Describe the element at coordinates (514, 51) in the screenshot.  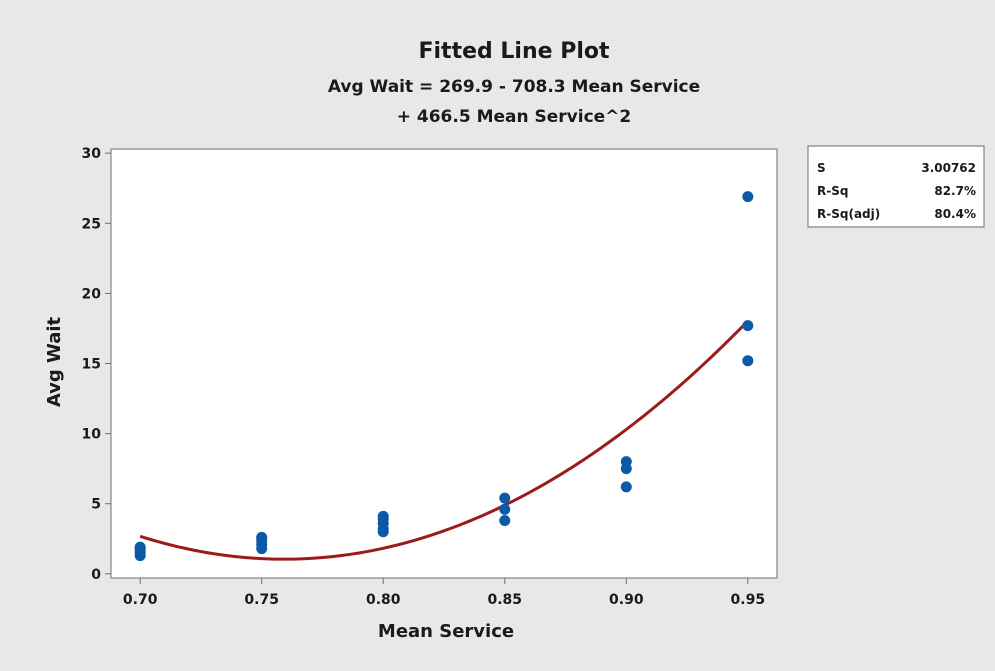
I see `chart-title: Fitted Line Plot` at that location.